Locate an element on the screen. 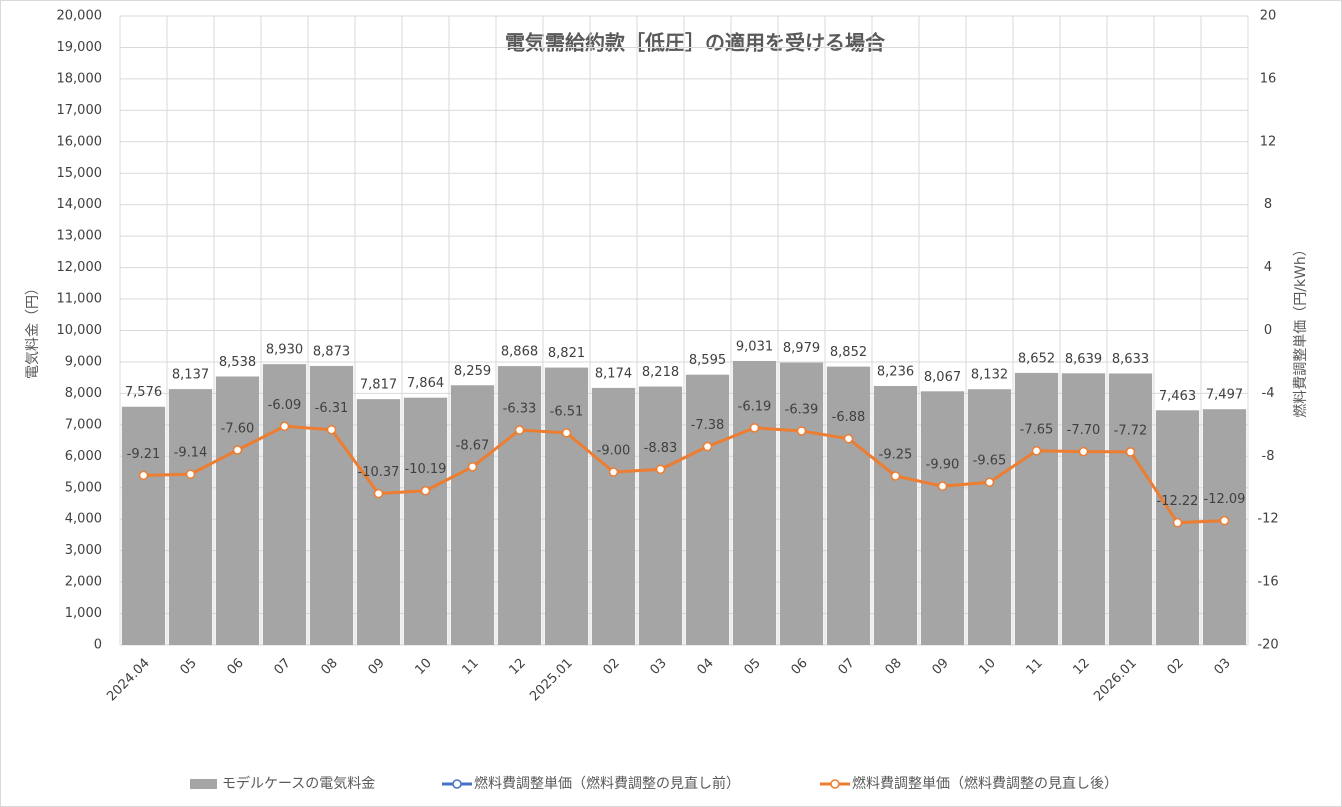 The image size is (1342, 807). bar-value-label: 8,174 is located at coordinates (613, 373).